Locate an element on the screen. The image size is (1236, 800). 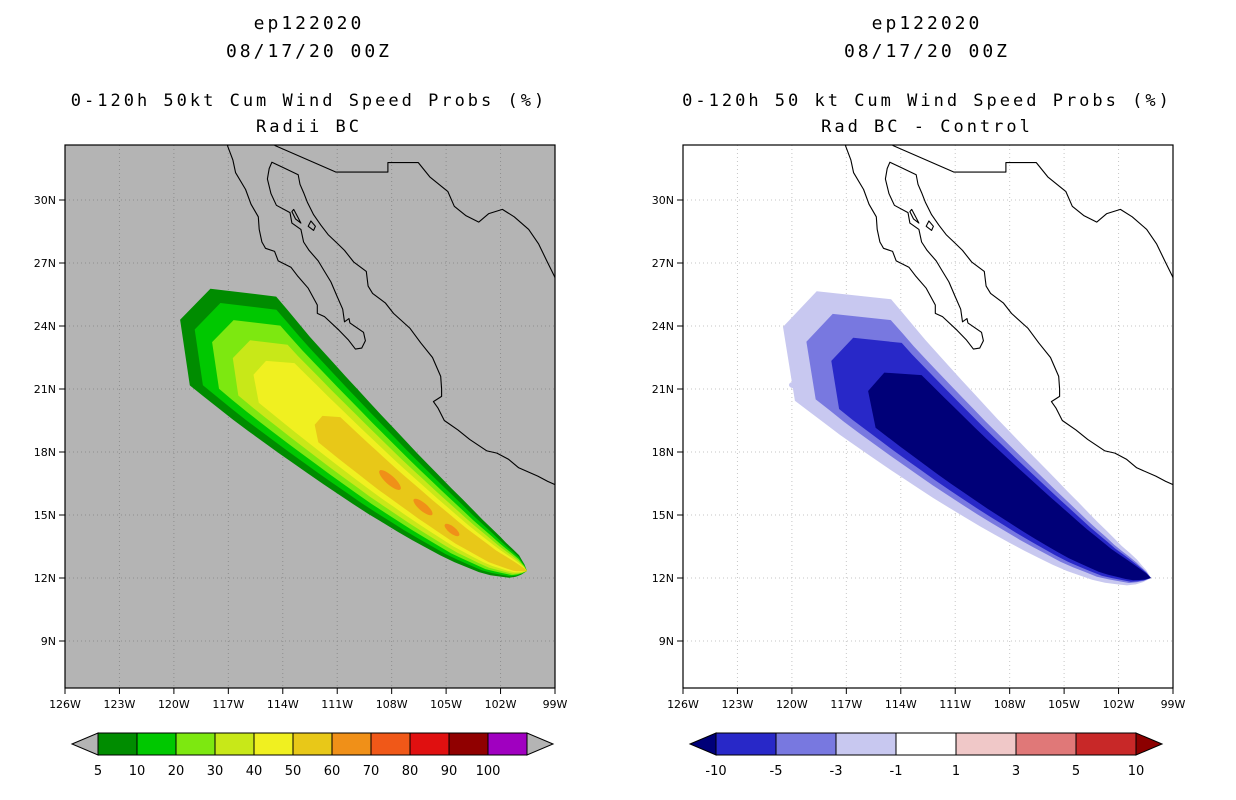
svg-text: 20 is located at coordinates (176, 771).